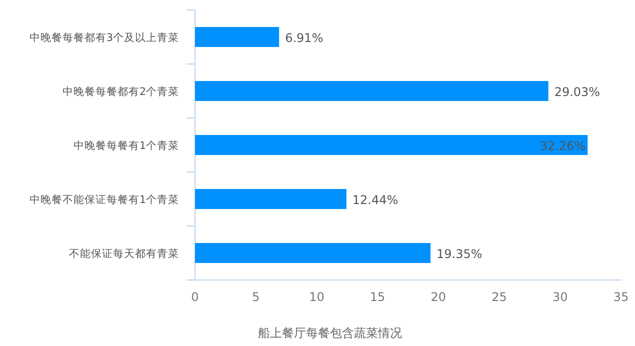 Image resolution: width=635 pixels, height=346 pixels. I want to click on x-tick-label: 30, so click(560, 297).